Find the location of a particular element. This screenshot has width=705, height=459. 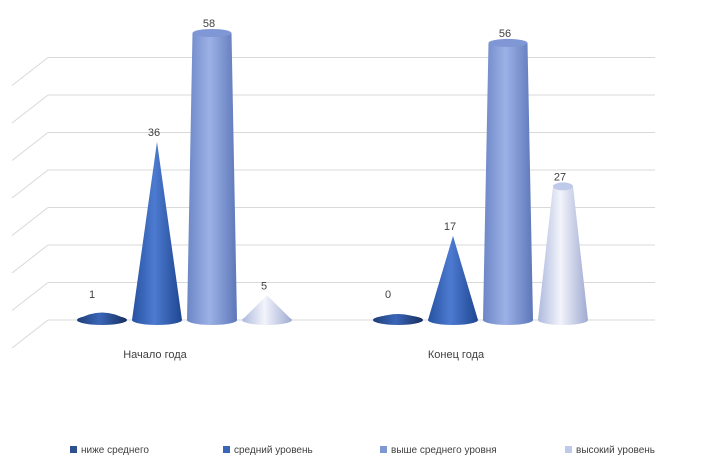

data-label: 36 is located at coordinates (154, 133).